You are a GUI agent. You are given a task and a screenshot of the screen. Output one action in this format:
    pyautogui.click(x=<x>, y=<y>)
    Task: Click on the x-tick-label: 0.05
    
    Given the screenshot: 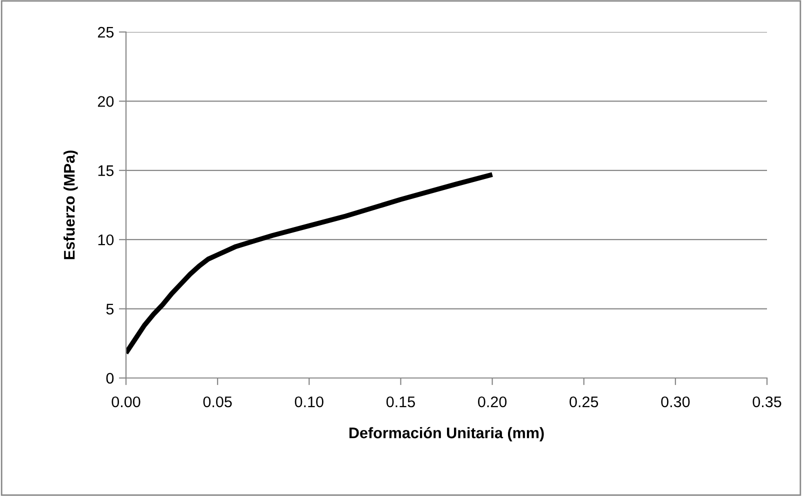 What is the action you would take?
    pyautogui.click(x=217, y=402)
    